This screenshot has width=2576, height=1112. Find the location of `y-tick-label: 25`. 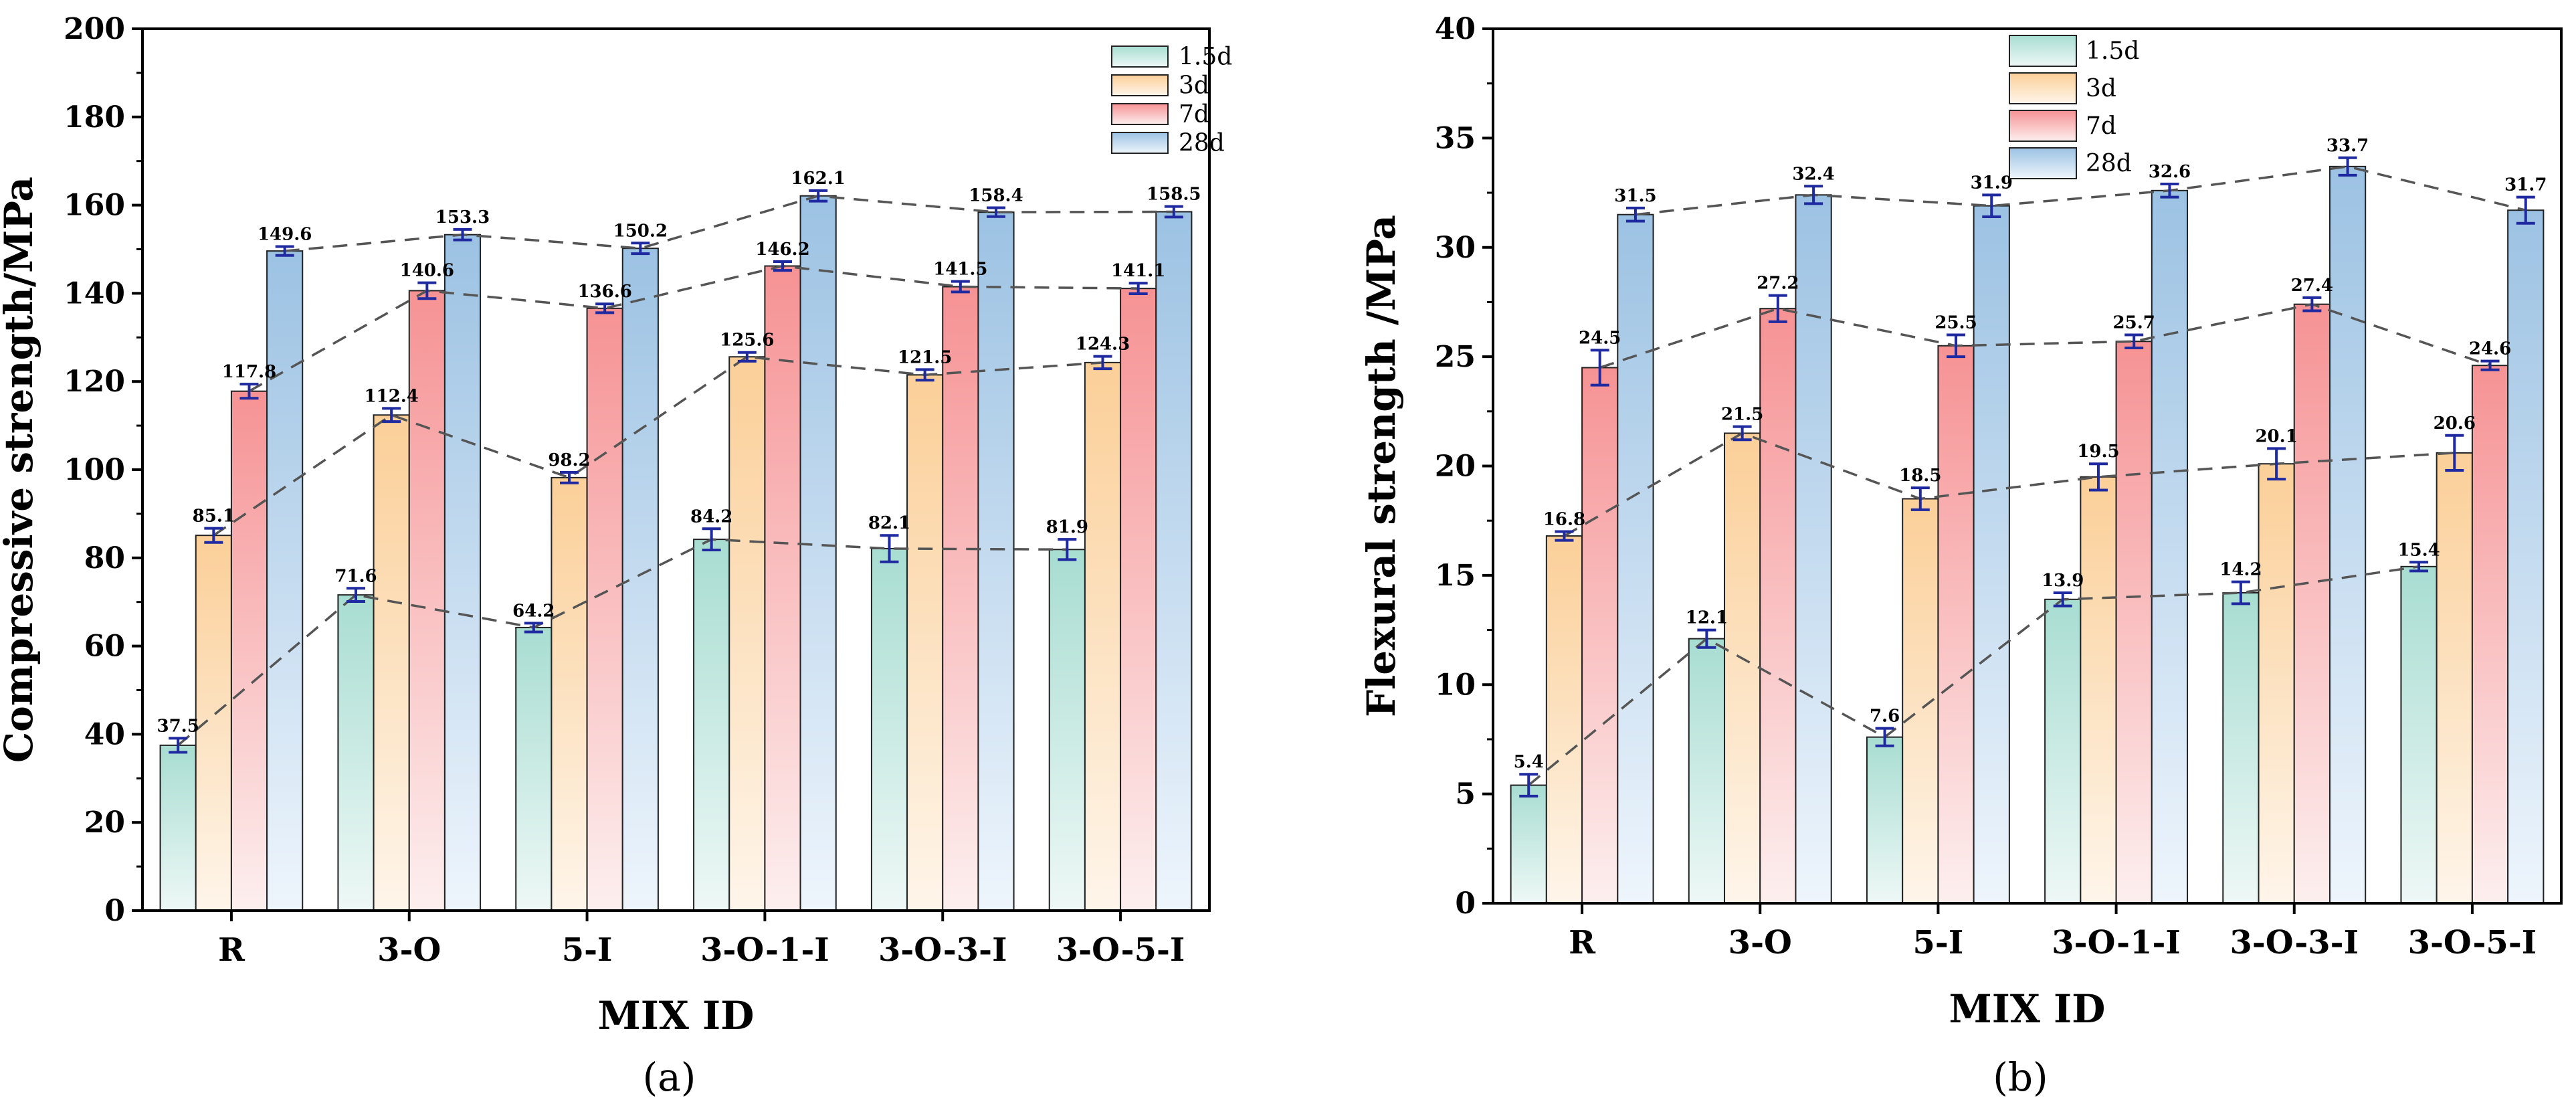

y-tick-label: 25 is located at coordinates (1456, 357).